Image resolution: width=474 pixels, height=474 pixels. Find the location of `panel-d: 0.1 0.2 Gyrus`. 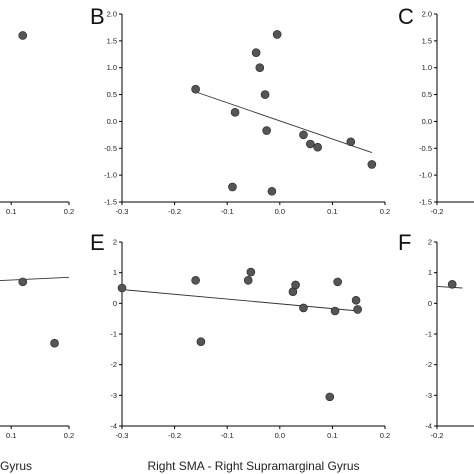

panel-d: 0.1 0.2 Gyrus is located at coordinates (37, 374).